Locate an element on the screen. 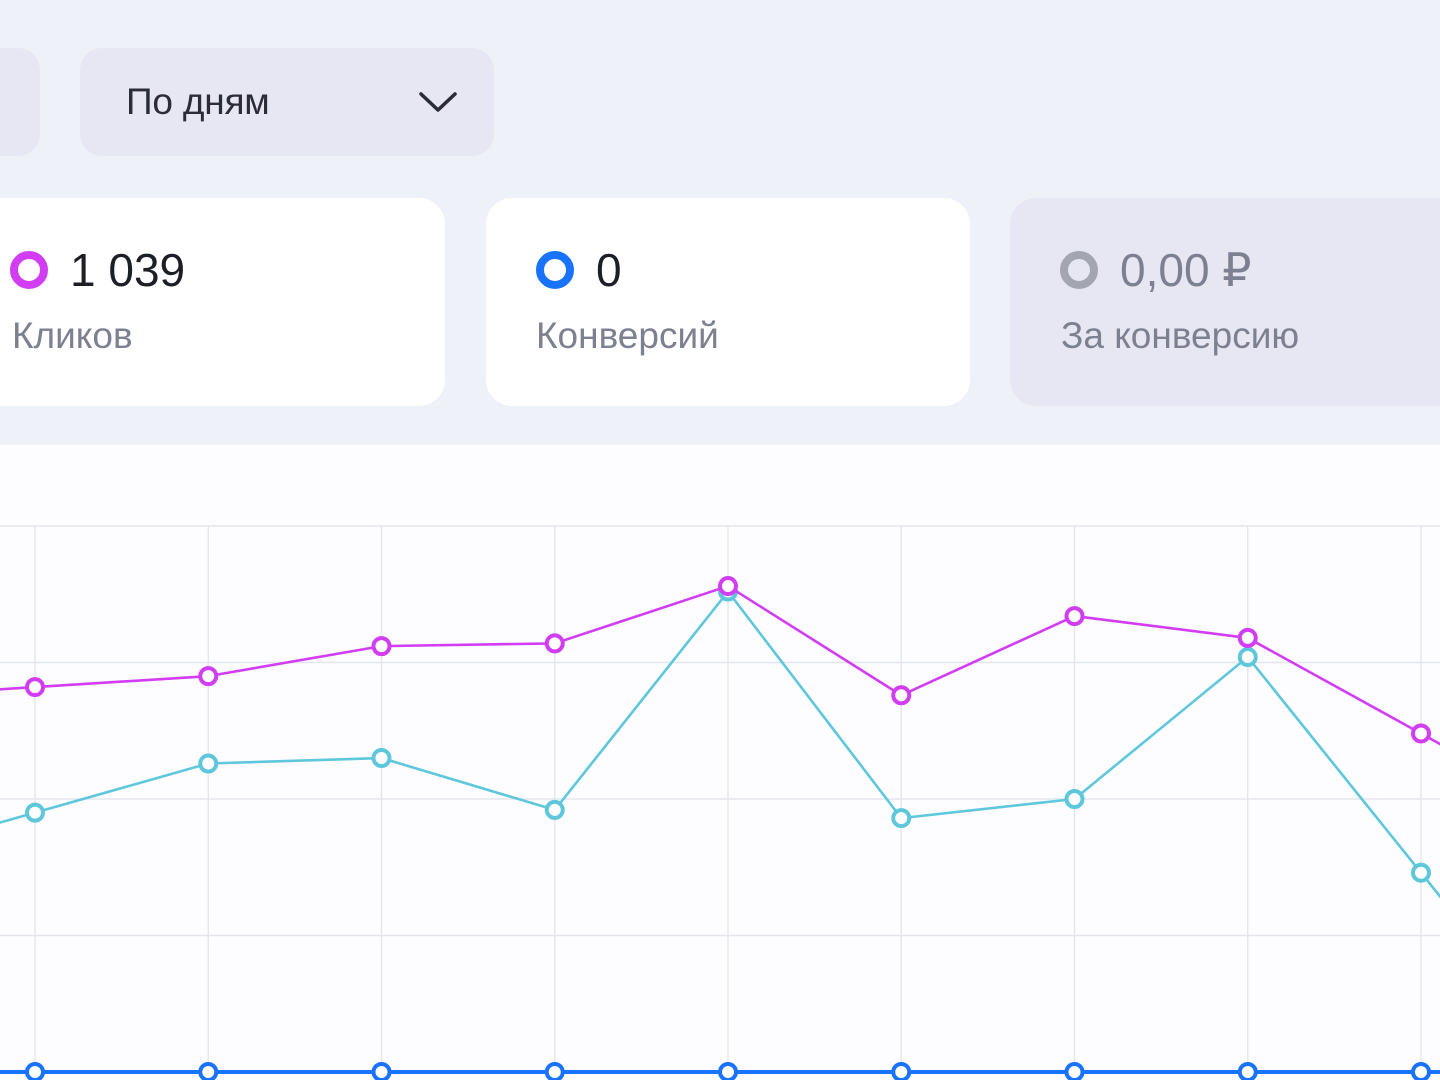  metric-label-cost-per-conversion: За конверсию is located at coordinates (1180, 335).